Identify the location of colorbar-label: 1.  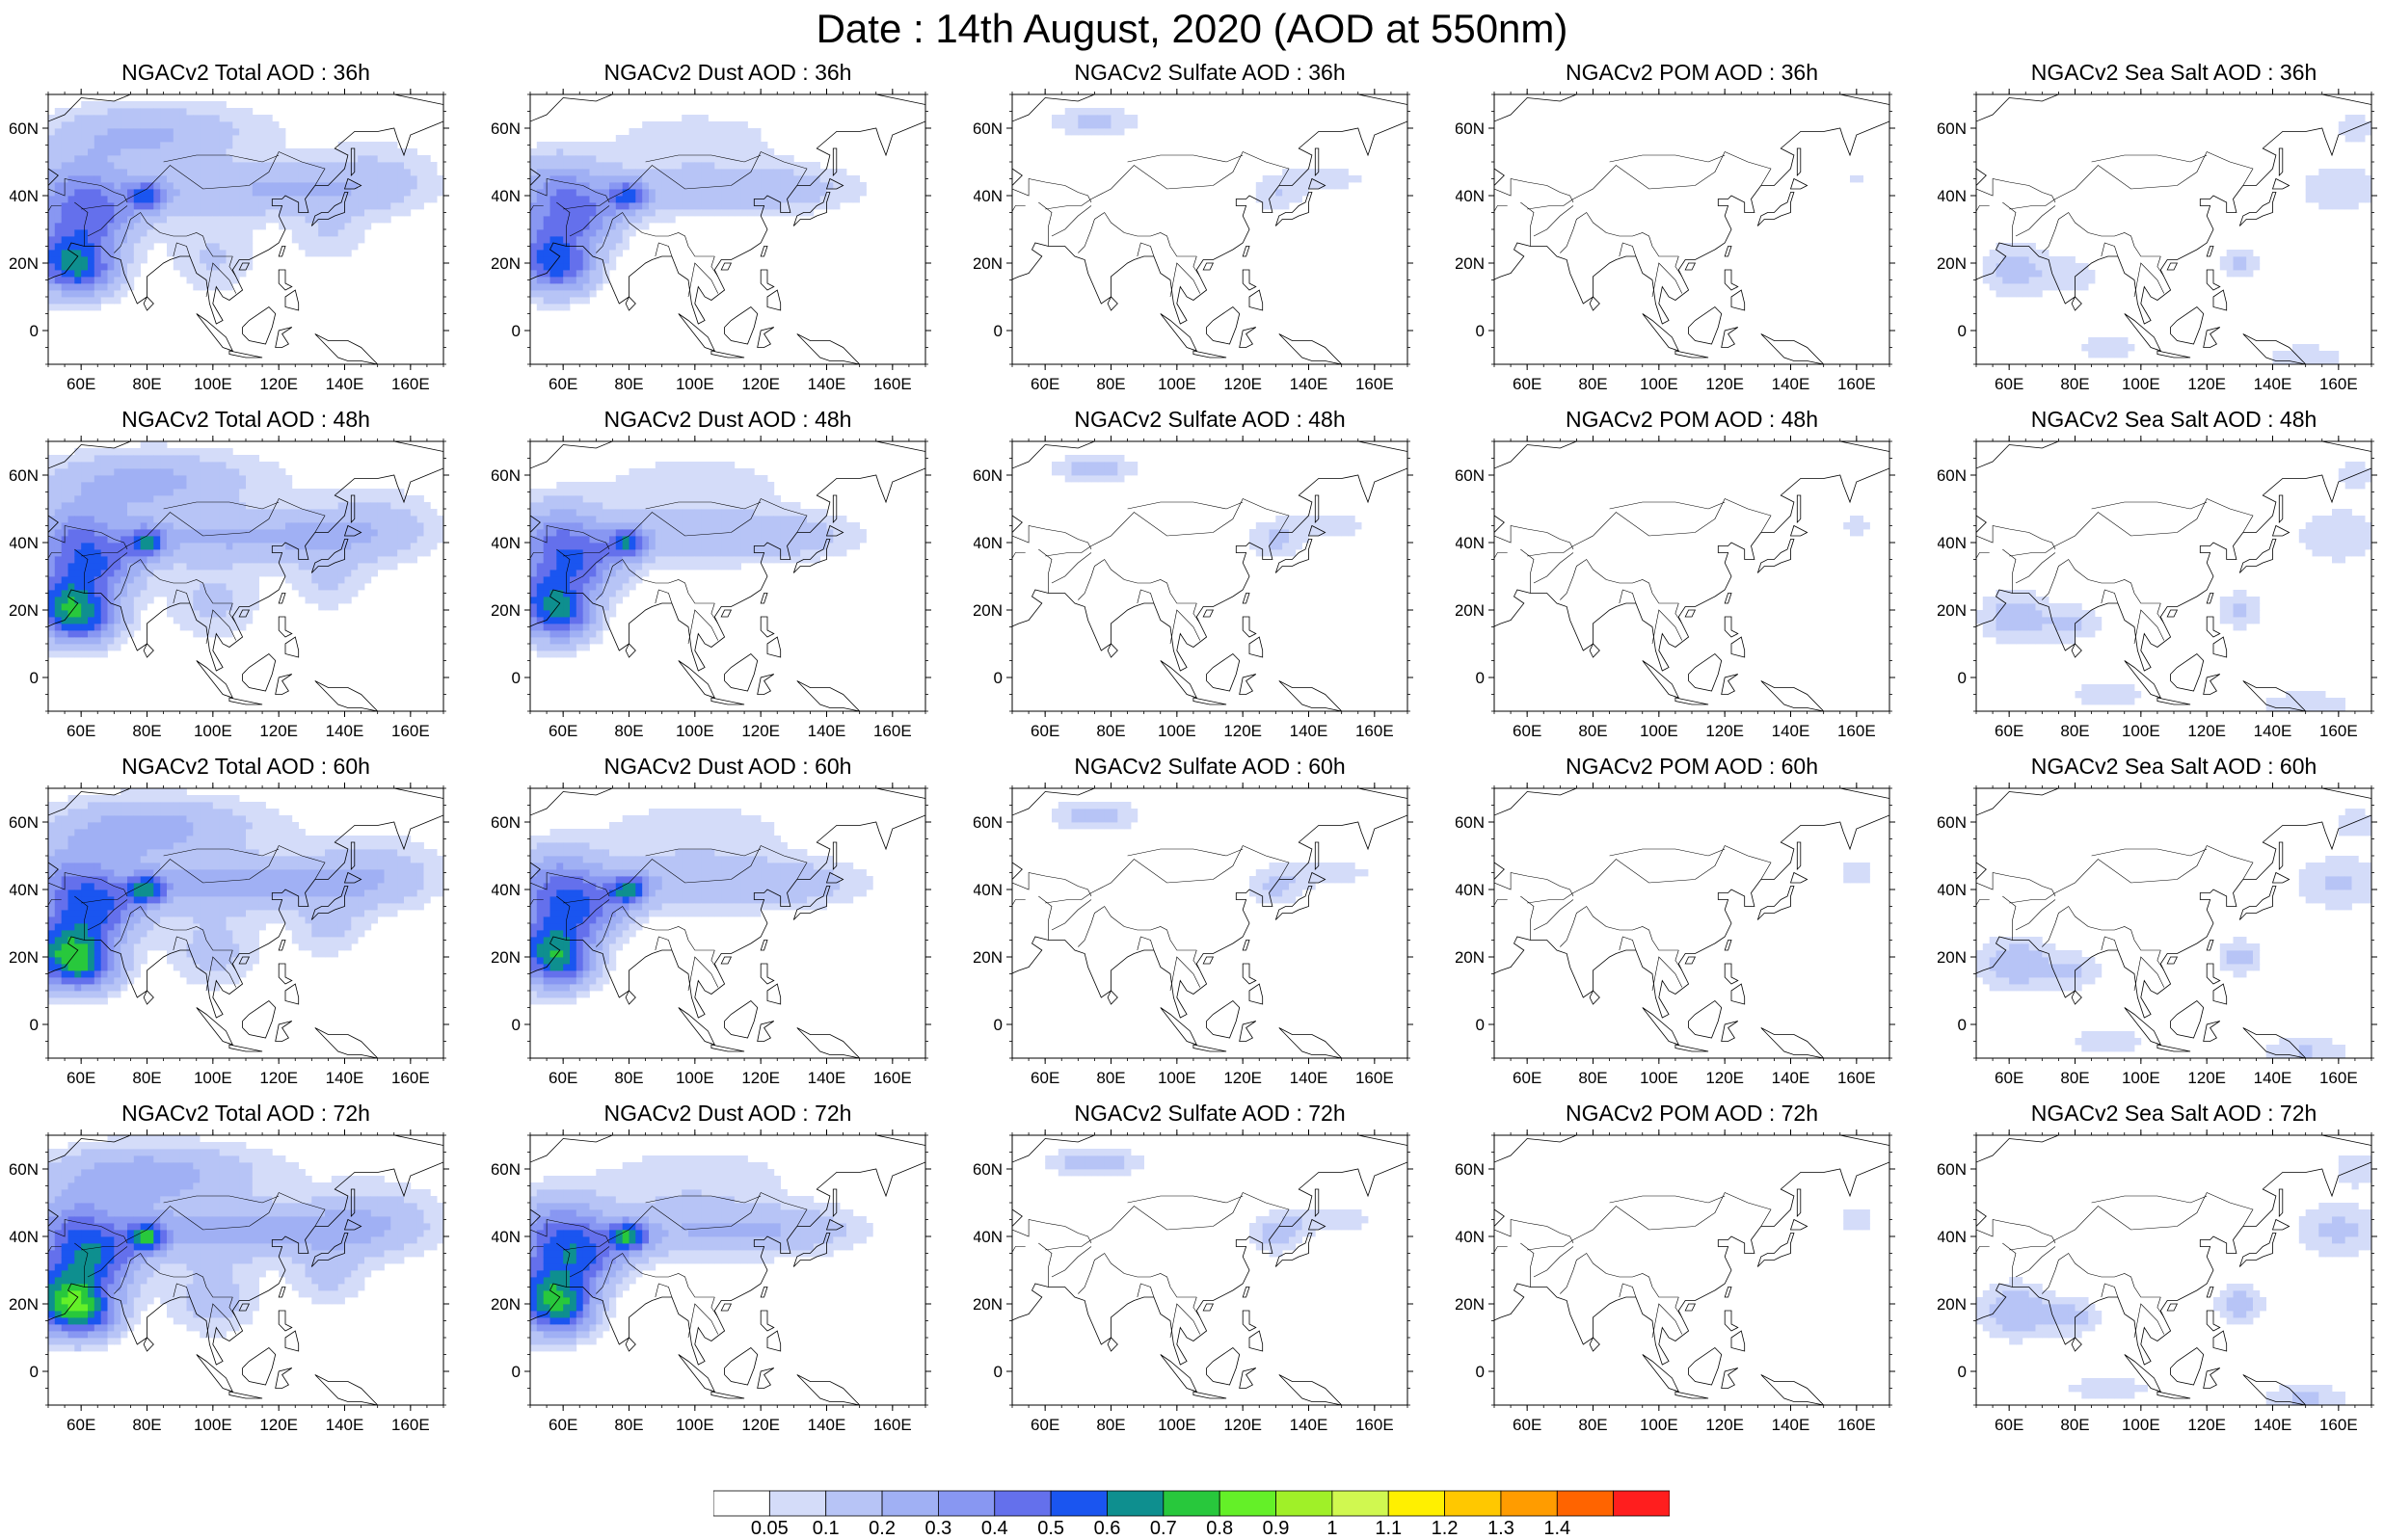
(1332, 1529).